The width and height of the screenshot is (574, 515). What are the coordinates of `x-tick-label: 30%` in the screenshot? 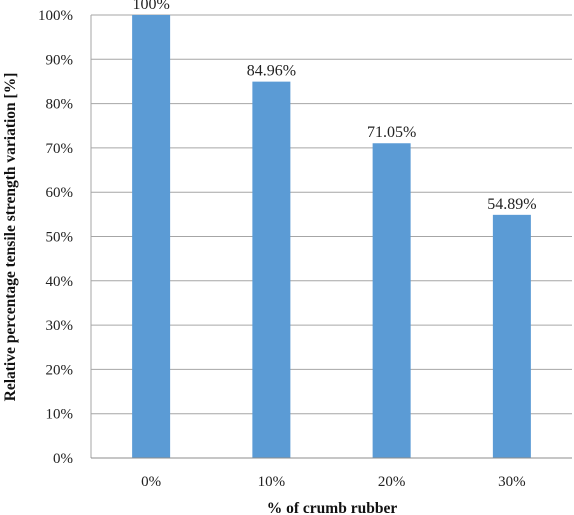 It's located at (512, 482).